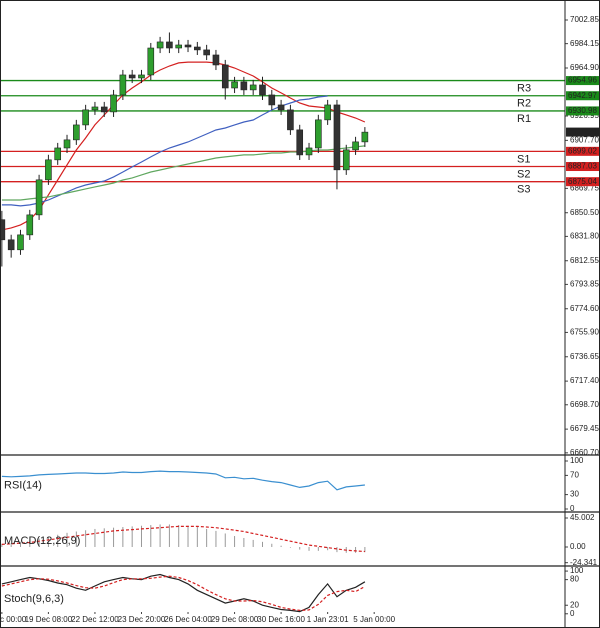 This screenshot has height=628, width=600. I want to click on y-tick-label: 70, so click(574, 475).